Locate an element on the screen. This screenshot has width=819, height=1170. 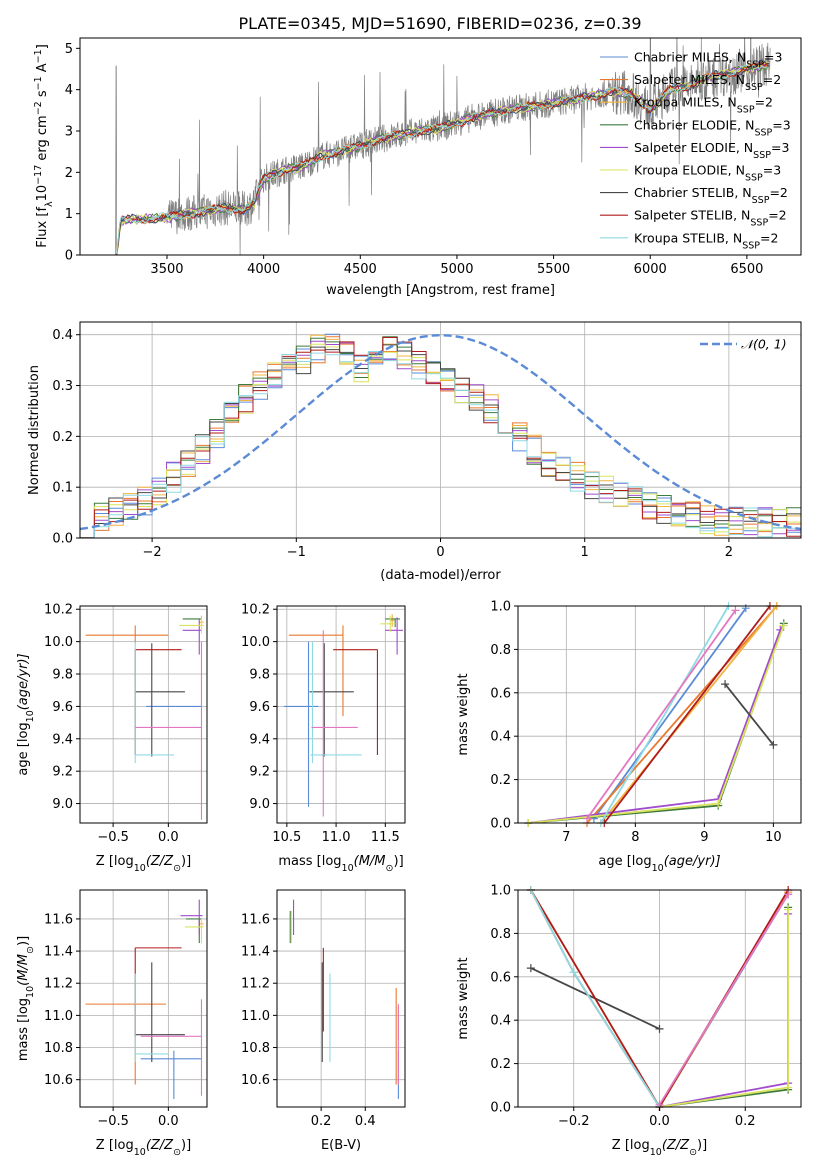
x-tick-label: 5000 is located at coordinates (456, 269).